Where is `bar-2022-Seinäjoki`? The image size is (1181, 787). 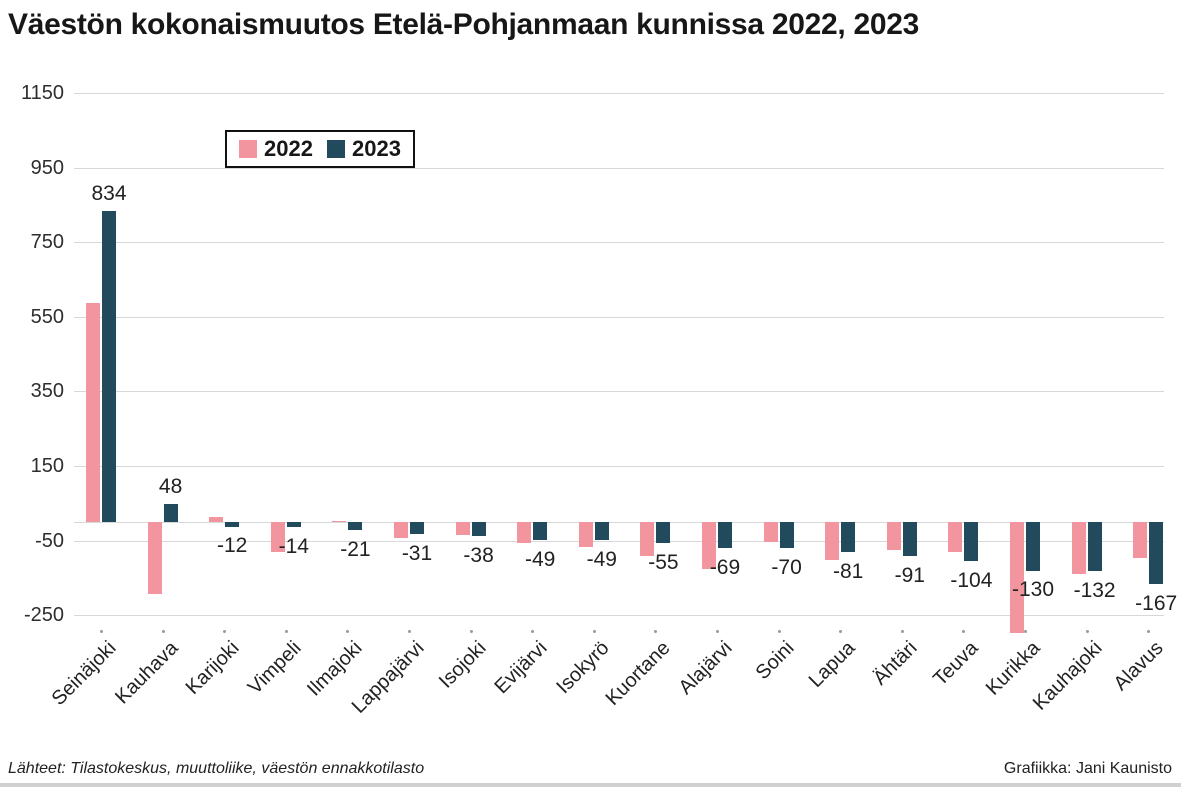
bar-2022-Seinäjoki is located at coordinates (93, 412).